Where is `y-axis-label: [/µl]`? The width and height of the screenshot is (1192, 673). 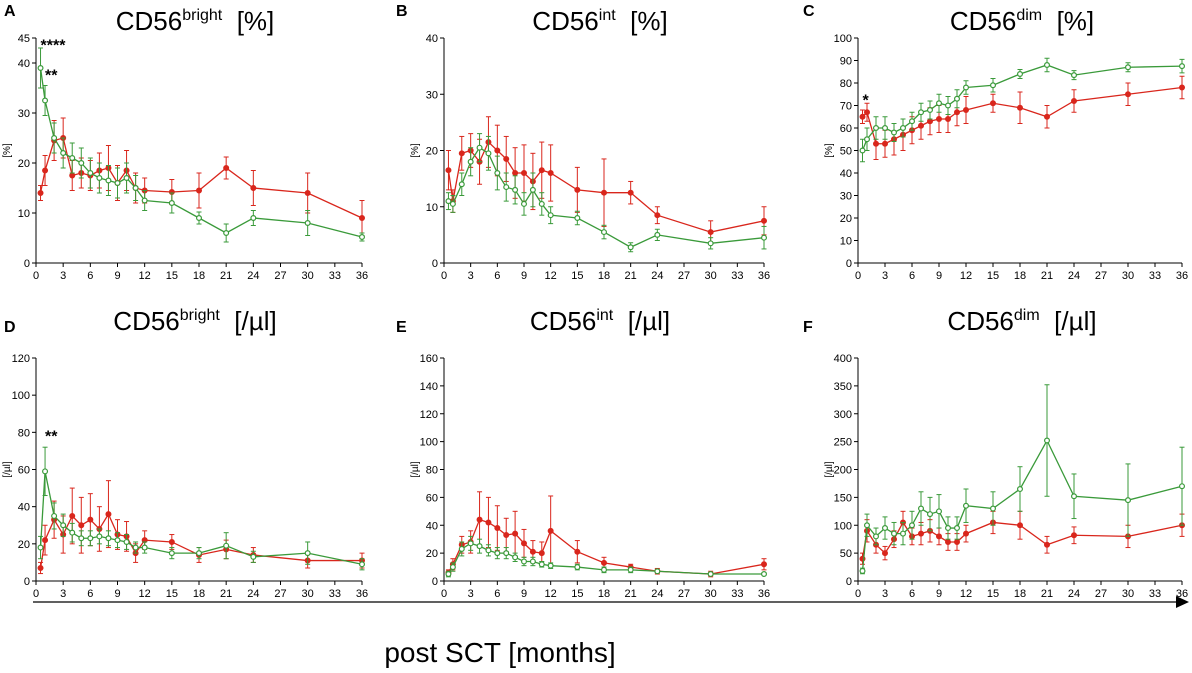
y-axis-label: [/µl] is located at coordinates (415, 469).